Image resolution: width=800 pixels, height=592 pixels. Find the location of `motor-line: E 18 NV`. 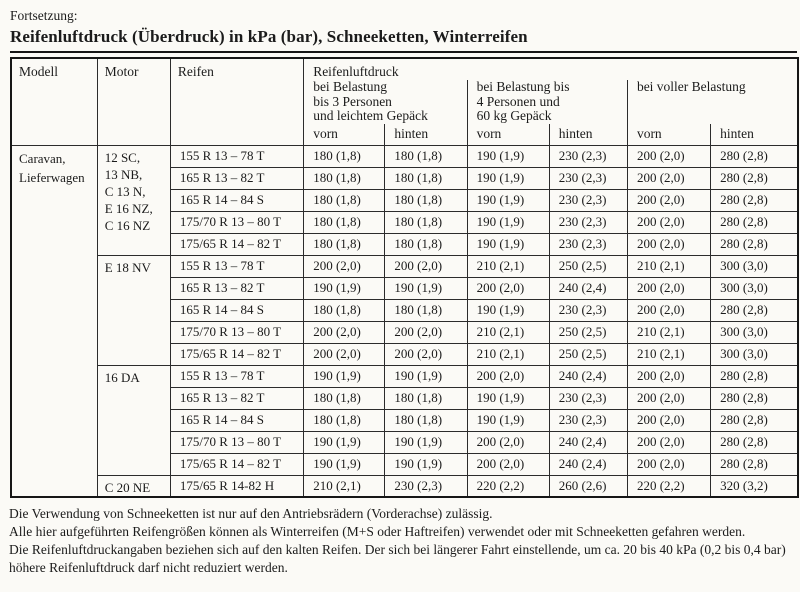

motor-line: E 18 NV is located at coordinates (127, 267).